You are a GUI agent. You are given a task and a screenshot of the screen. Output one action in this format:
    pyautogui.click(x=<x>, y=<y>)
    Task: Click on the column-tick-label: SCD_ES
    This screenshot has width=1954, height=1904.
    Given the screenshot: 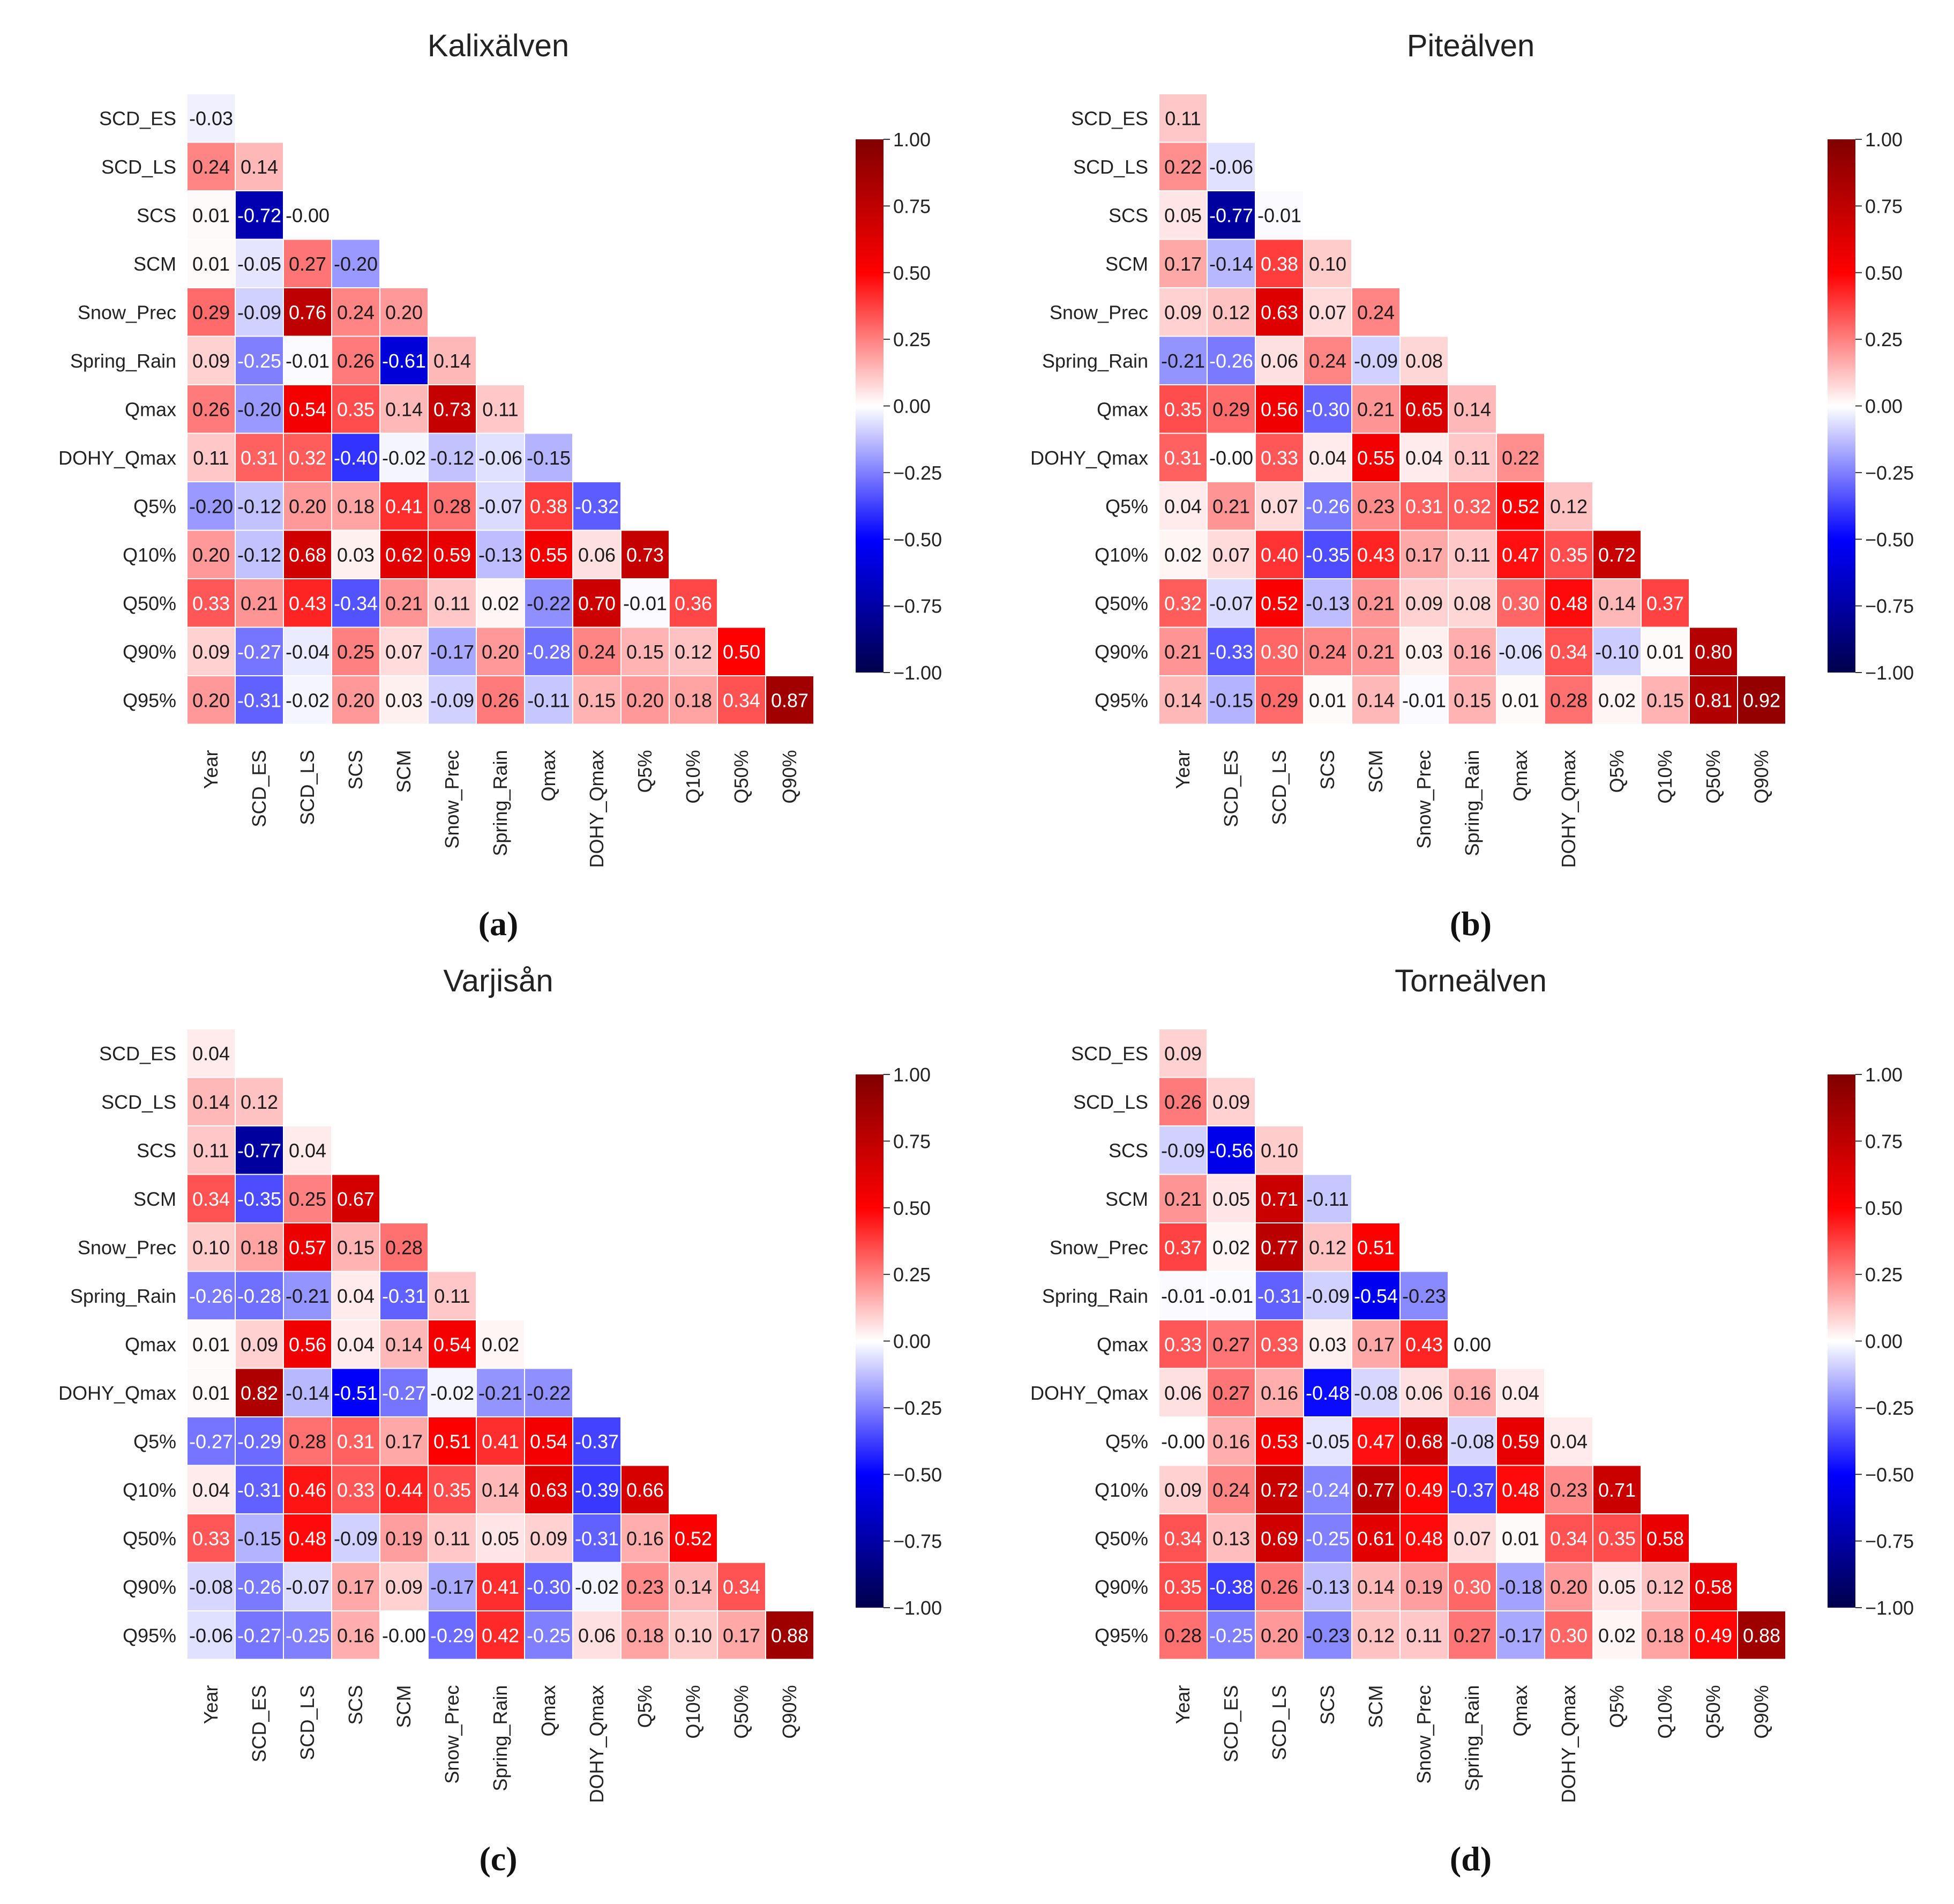 What is the action you would take?
    pyautogui.click(x=1231, y=1724)
    